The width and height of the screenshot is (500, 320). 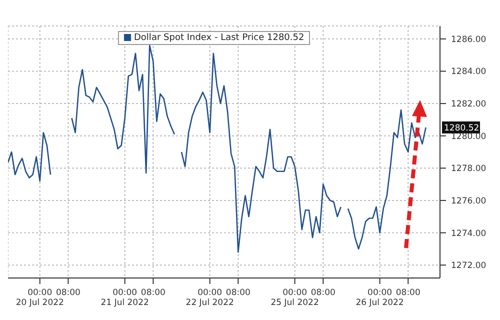 What do you see at coordinates (462, 128) in the screenshot?
I see `annotation: 1280.52` at bounding box center [462, 128].